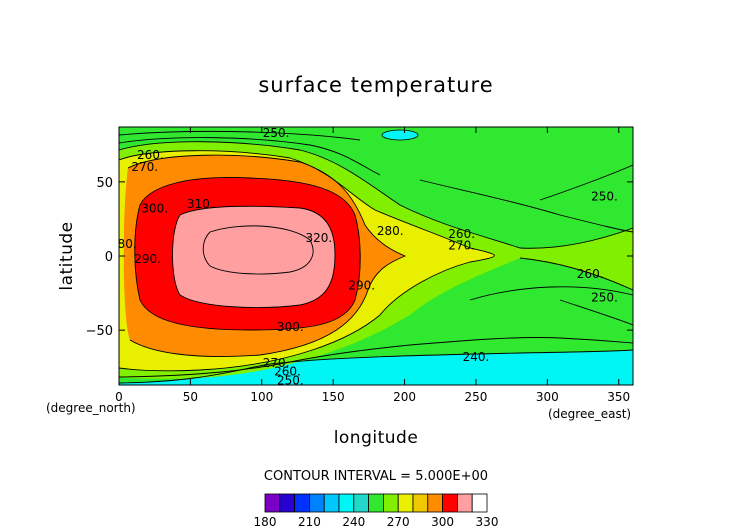 The image size is (752, 532). I want to click on colorbar-tick-label: 330, so click(487, 522).